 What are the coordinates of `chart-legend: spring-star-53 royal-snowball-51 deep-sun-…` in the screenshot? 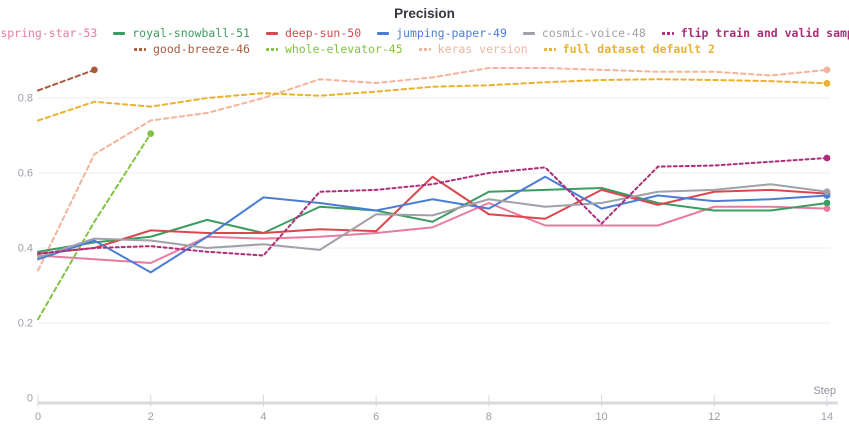 It's located at (424, 41).